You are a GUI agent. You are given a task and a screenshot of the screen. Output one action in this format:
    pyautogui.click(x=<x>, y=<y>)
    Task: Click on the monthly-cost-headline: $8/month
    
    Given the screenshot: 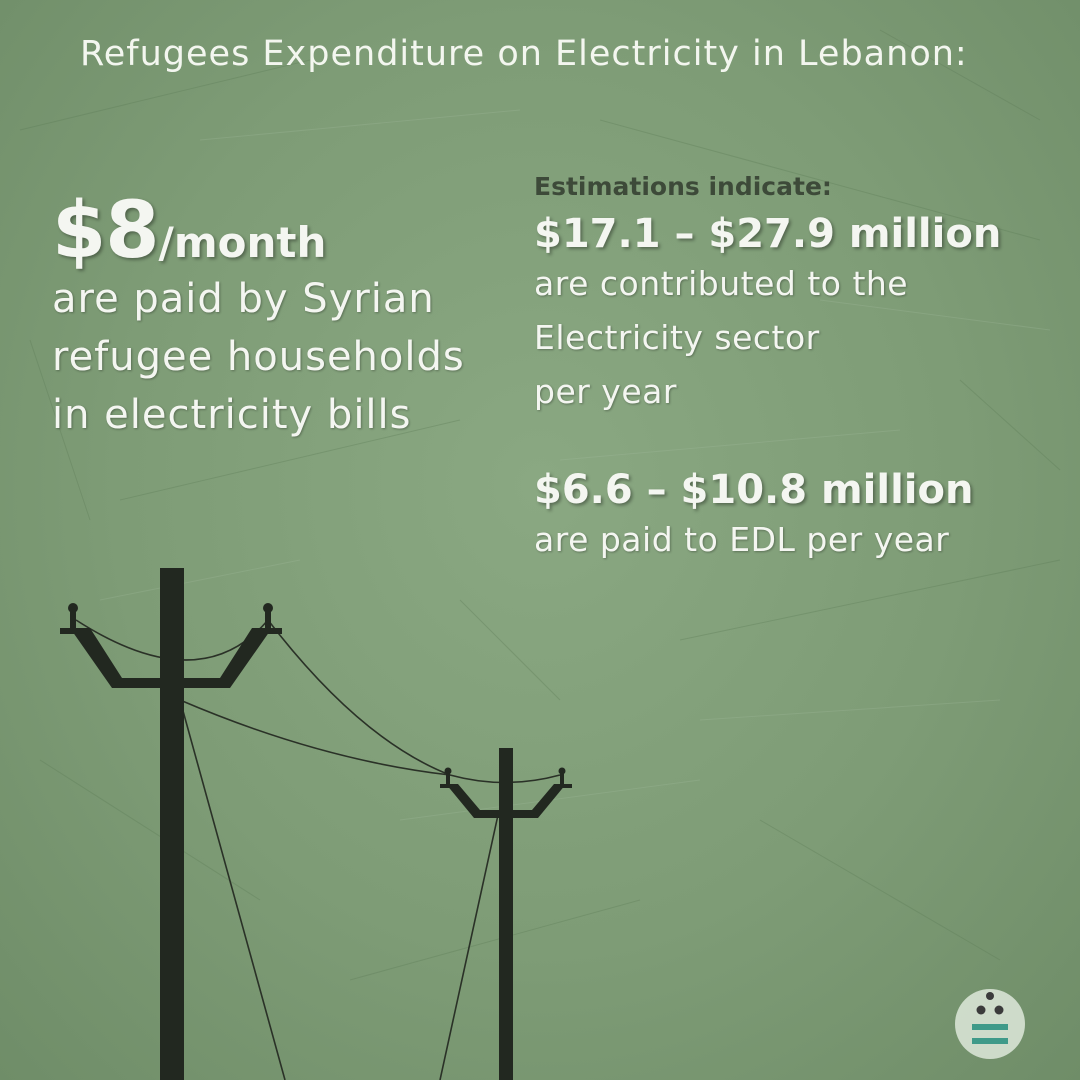 What is the action you would take?
    pyautogui.click(x=287, y=231)
    